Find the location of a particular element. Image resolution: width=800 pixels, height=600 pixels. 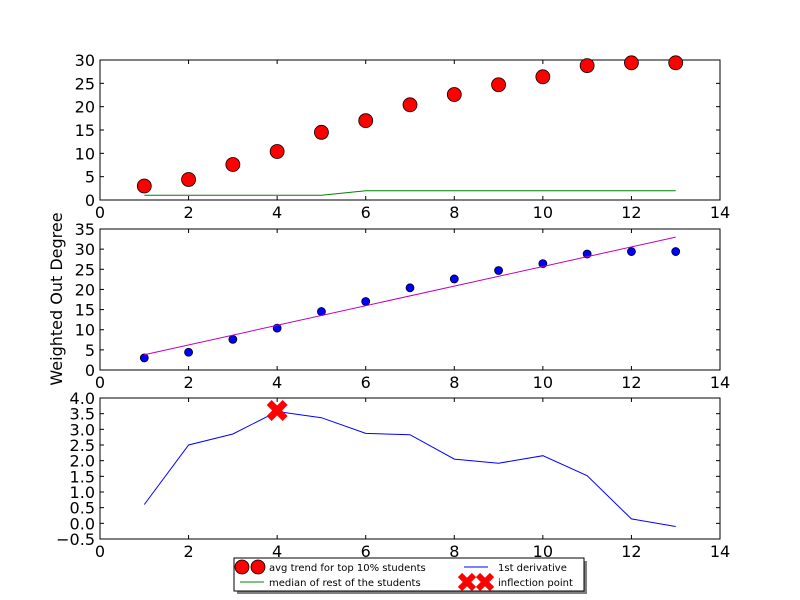

y-tick-label: 10 is located at coordinates (85, 330).